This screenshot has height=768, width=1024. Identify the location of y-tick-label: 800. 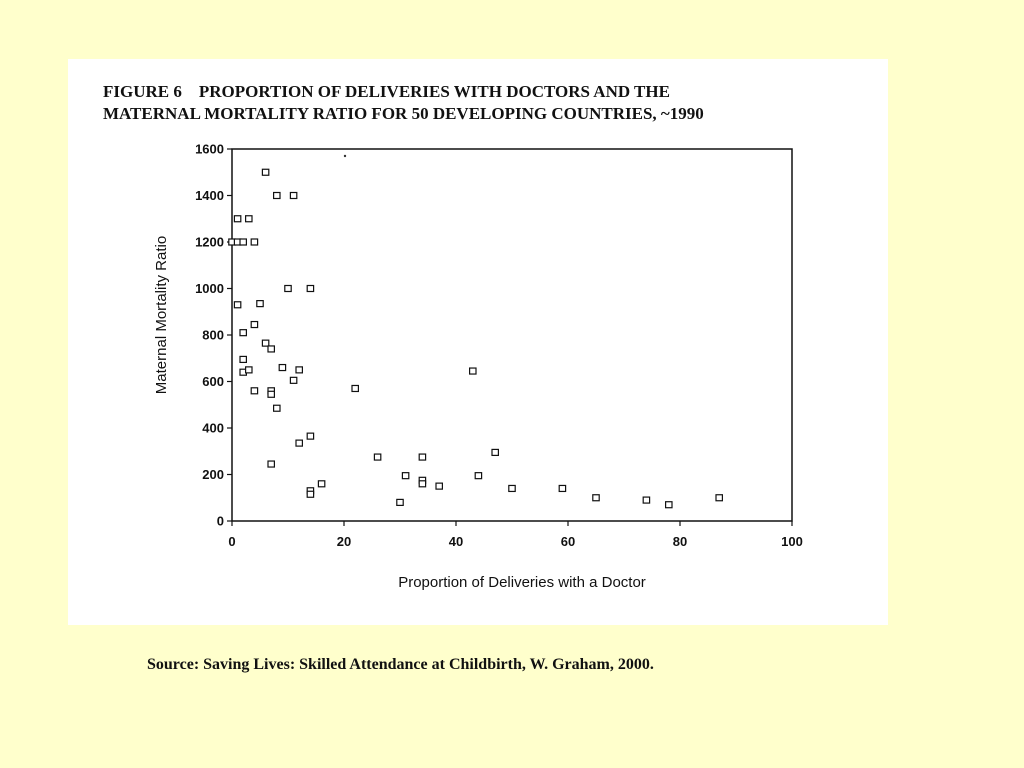
(213, 335).